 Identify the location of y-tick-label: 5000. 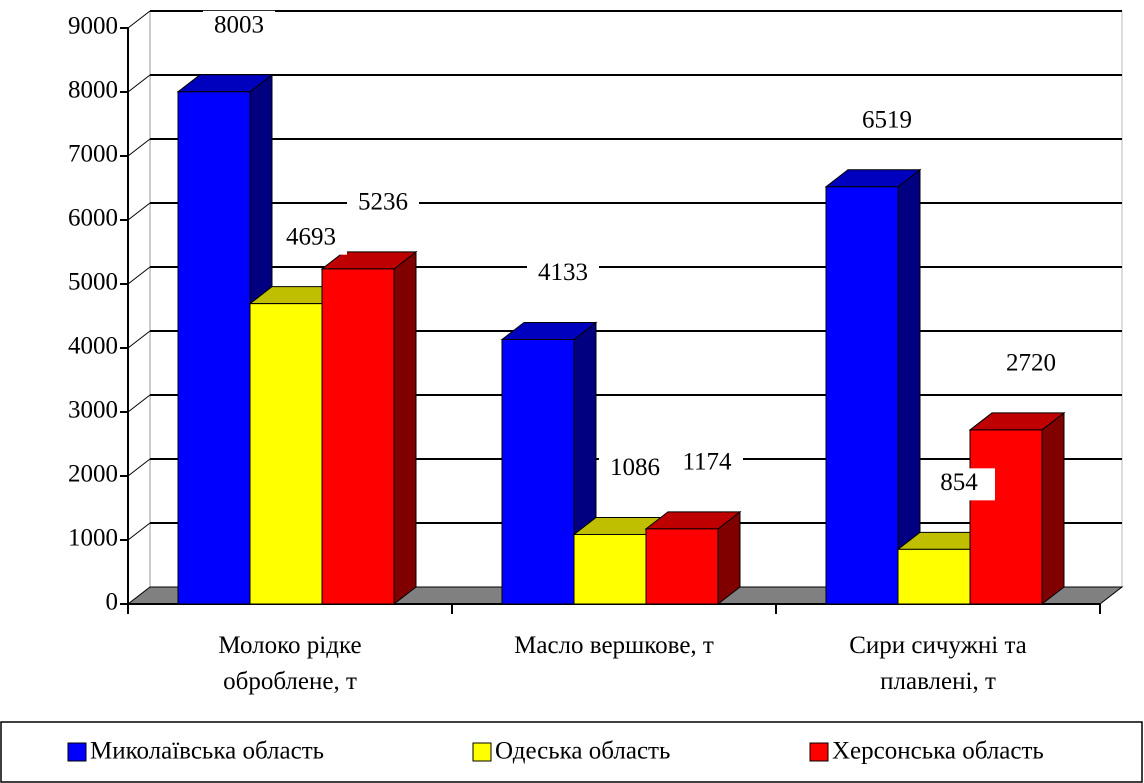
(93, 282).